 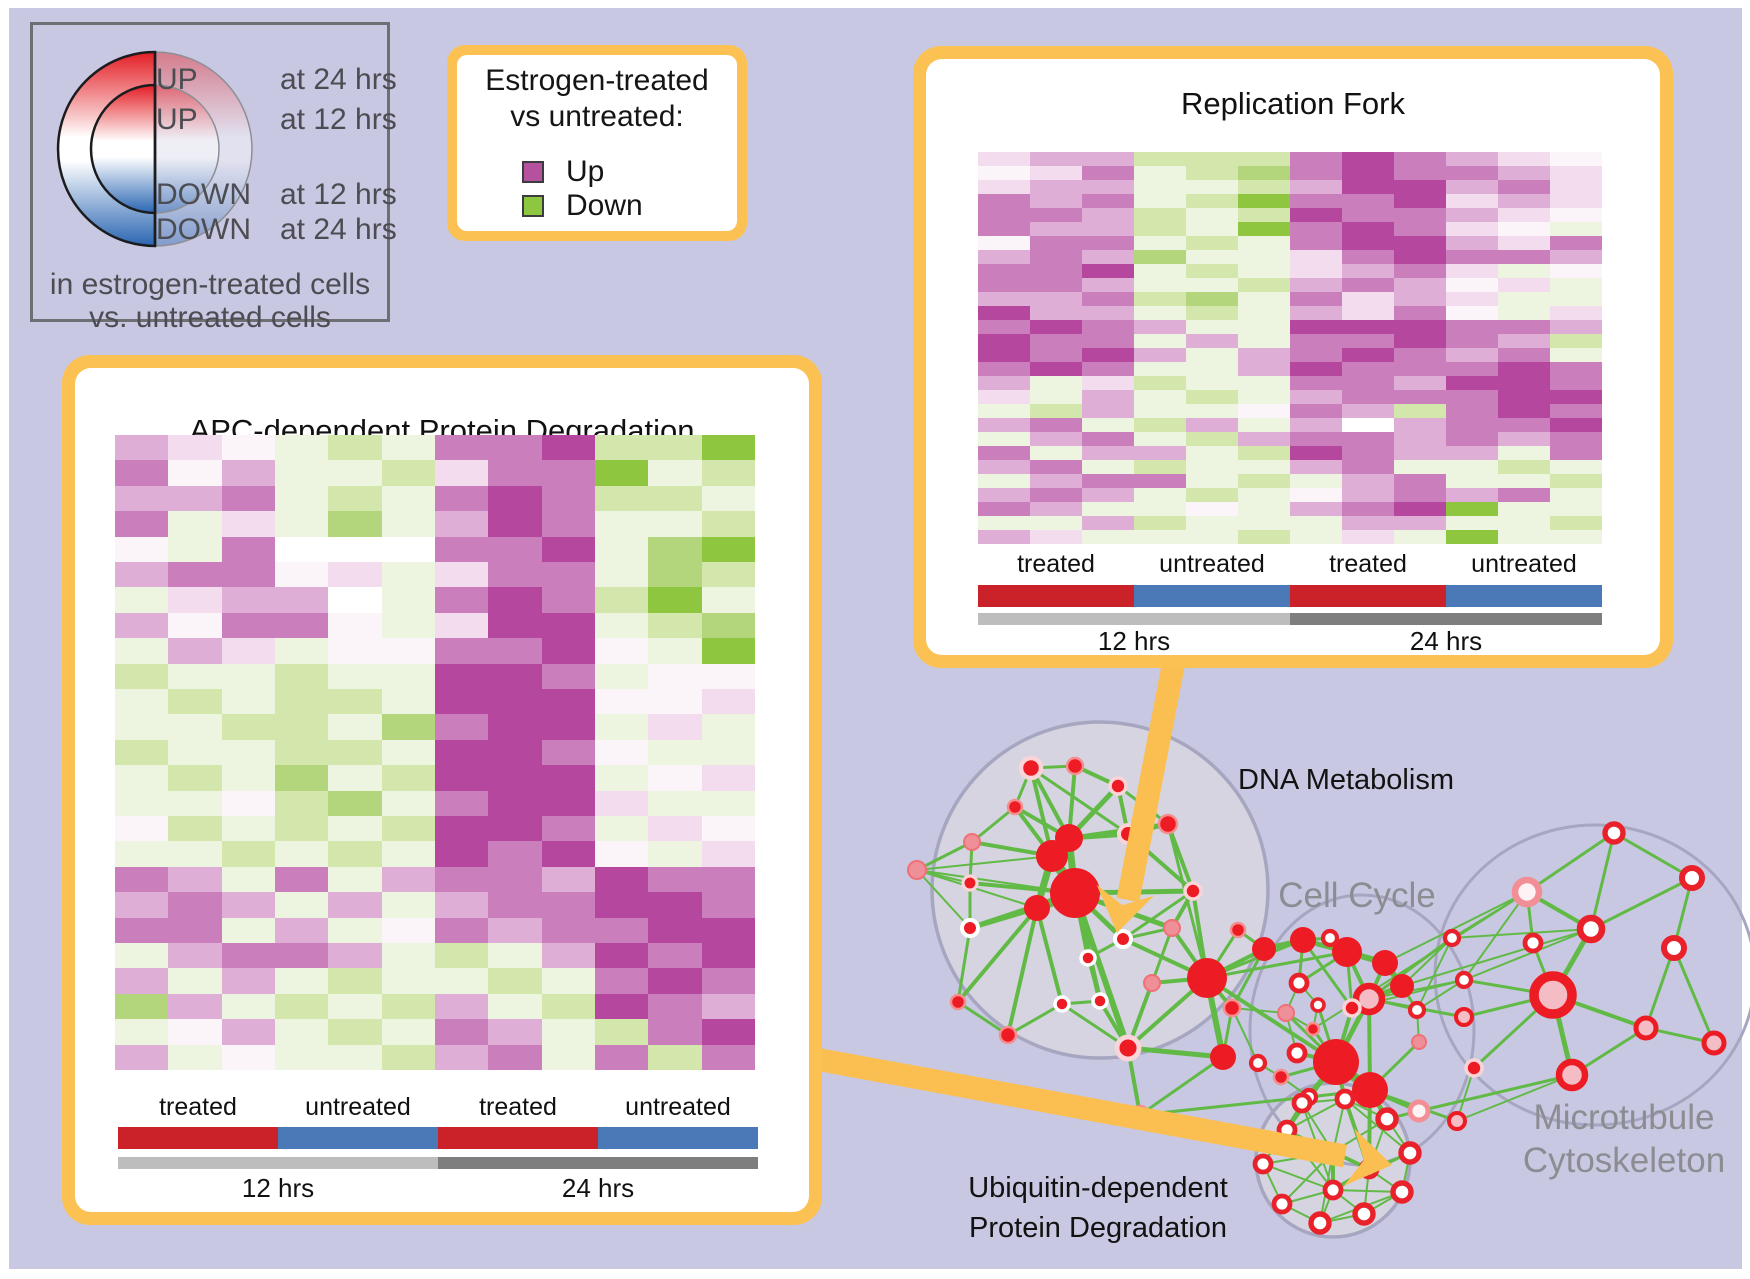 What do you see at coordinates (1290, 641) in the screenshot?
I see `rf-time-labels: 12 hrs 24 hrs` at bounding box center [1290, 641].